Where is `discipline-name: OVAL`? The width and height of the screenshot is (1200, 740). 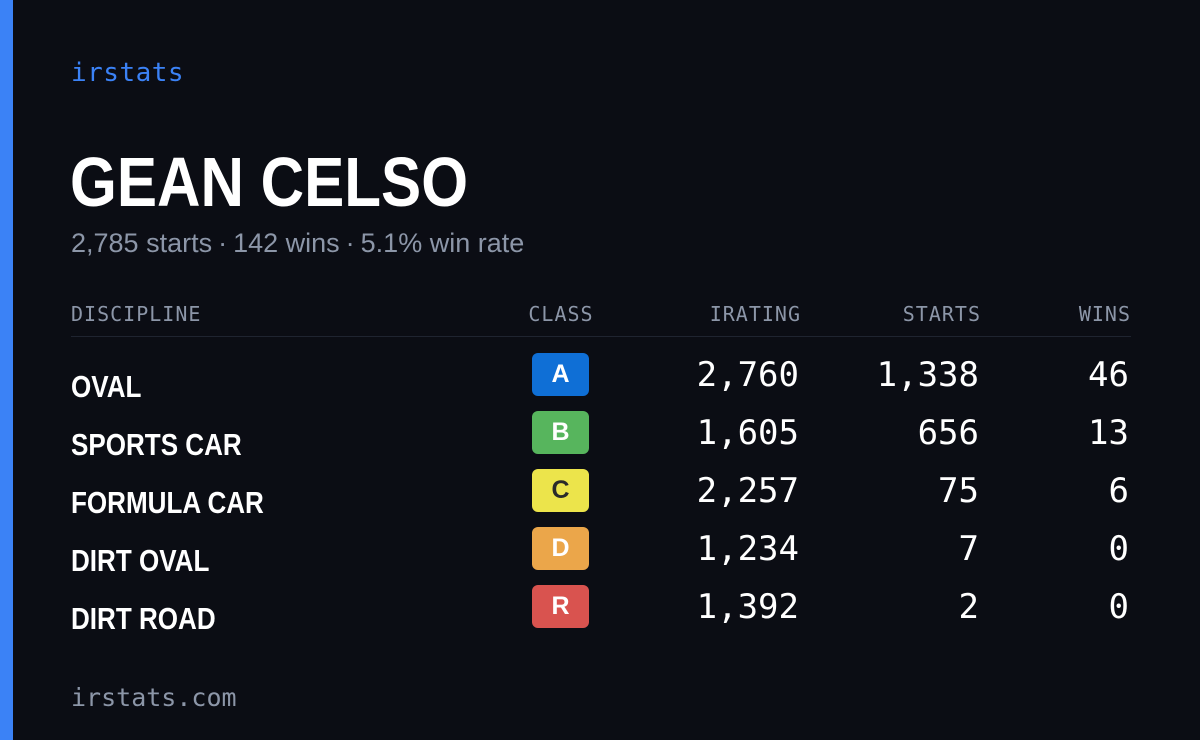
discipline-name: OVAL is located at coordinates (106, 386).